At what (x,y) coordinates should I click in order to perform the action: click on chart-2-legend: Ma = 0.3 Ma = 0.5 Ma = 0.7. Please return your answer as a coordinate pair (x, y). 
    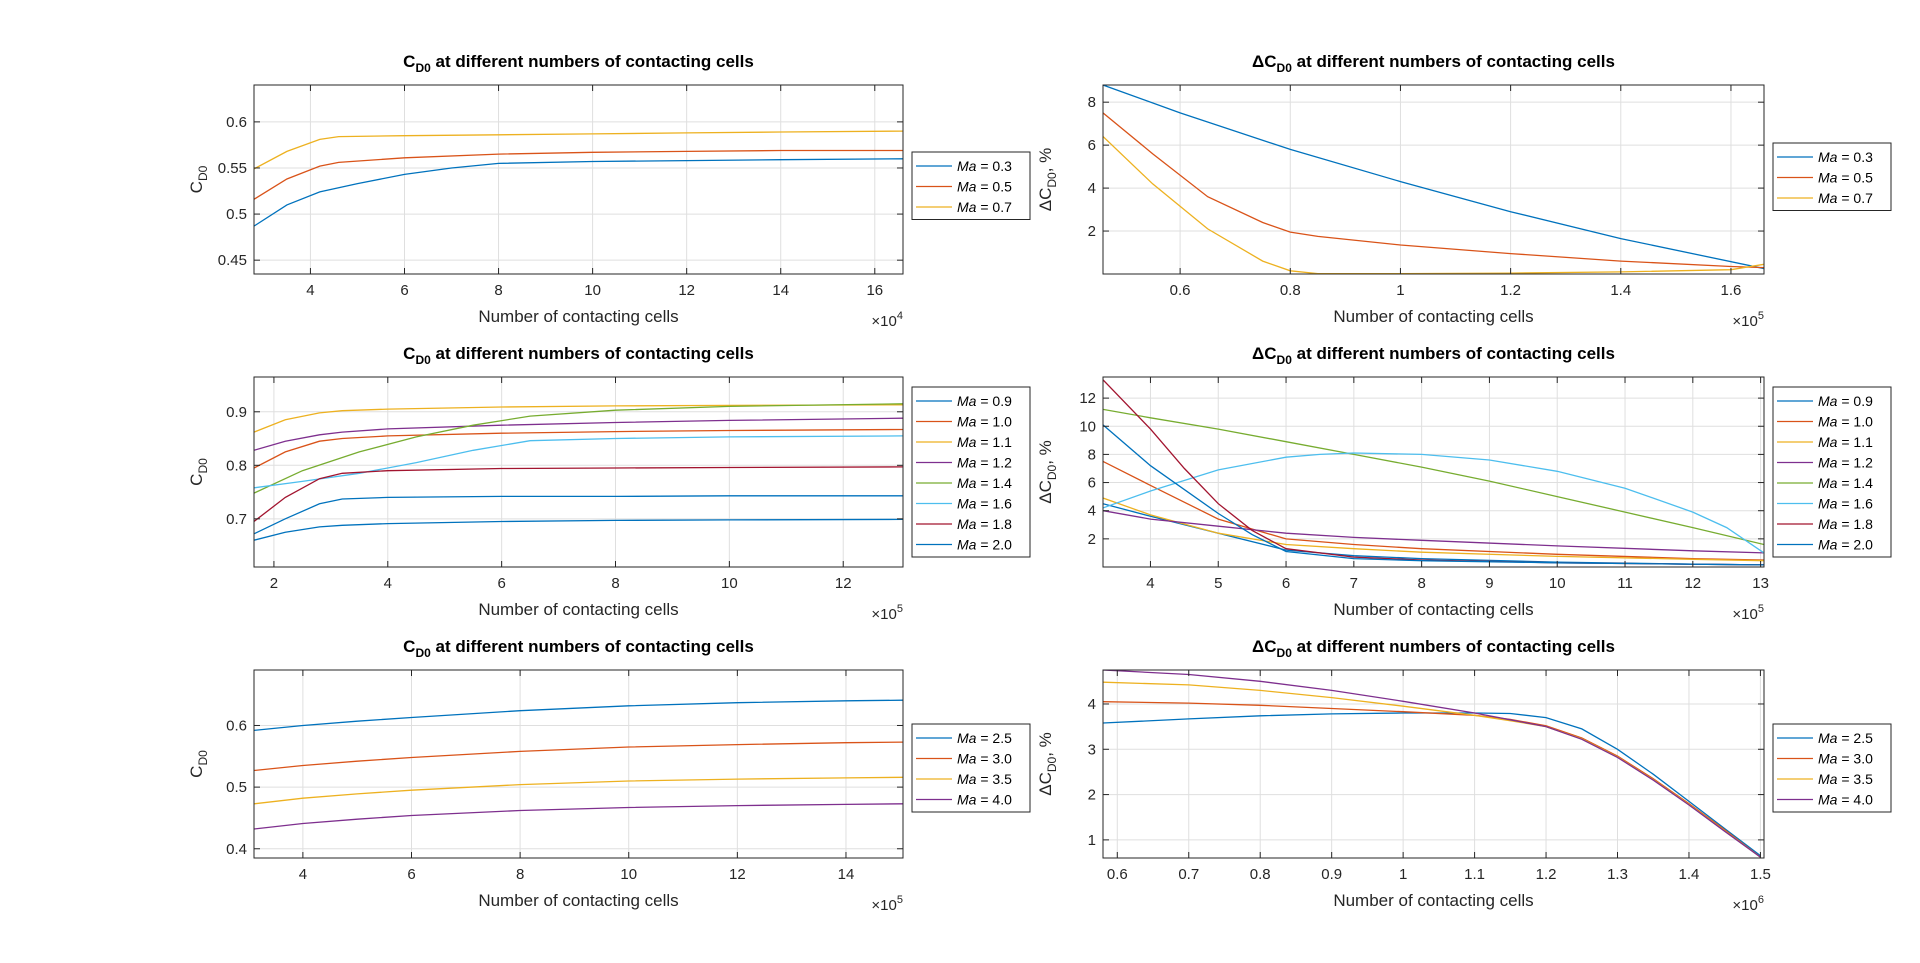
    Looking at the image, I should click on (1832, 176).